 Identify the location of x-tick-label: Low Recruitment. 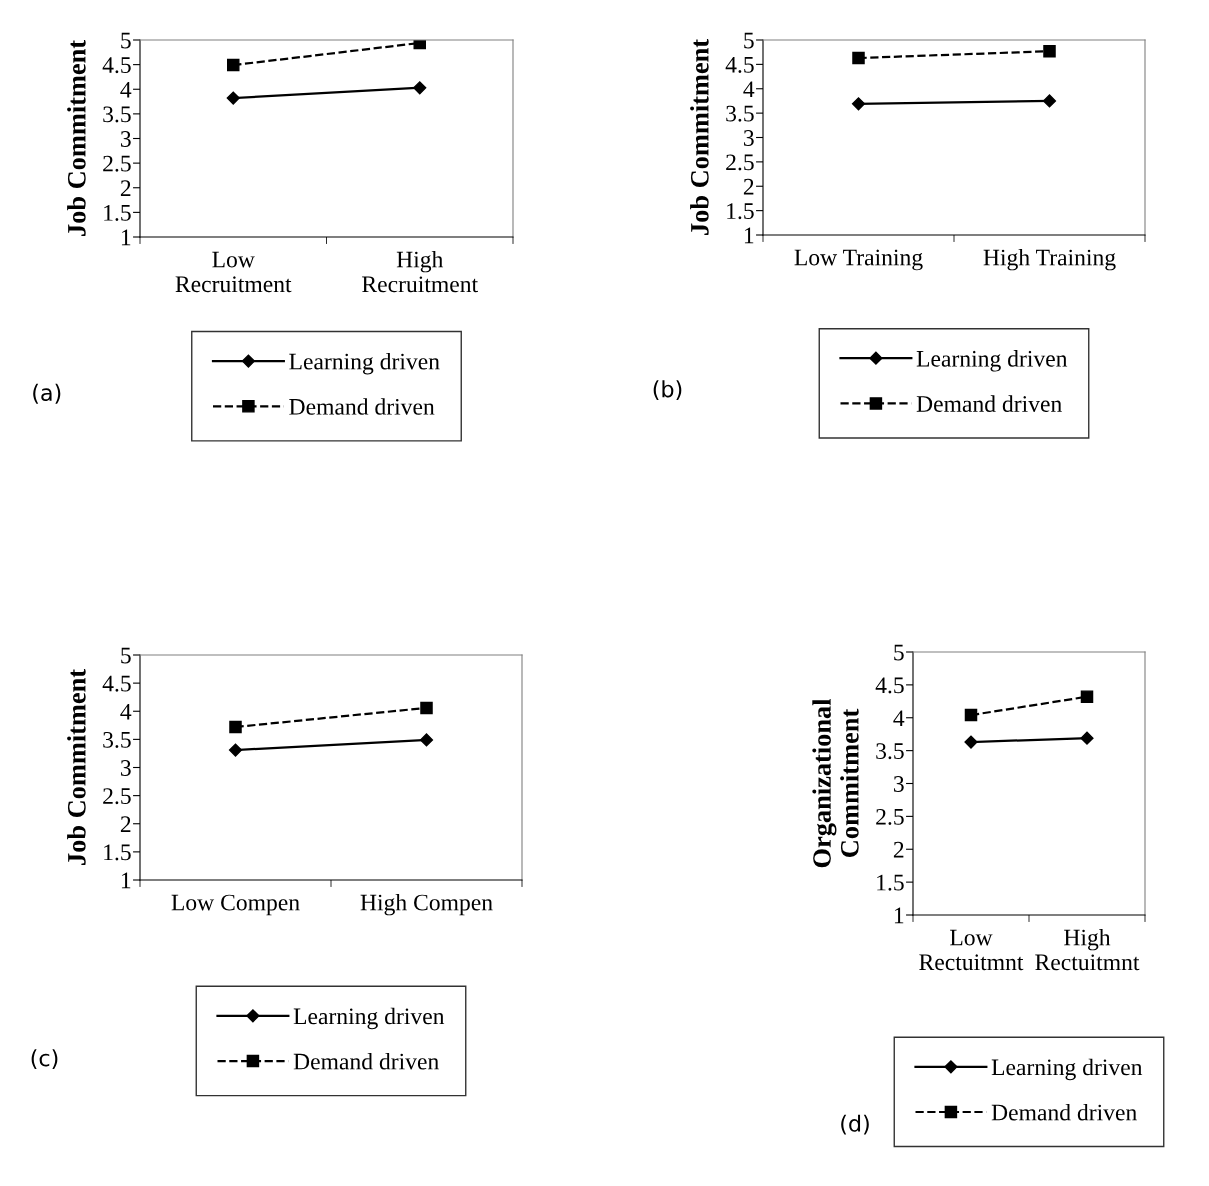
(233, 272).